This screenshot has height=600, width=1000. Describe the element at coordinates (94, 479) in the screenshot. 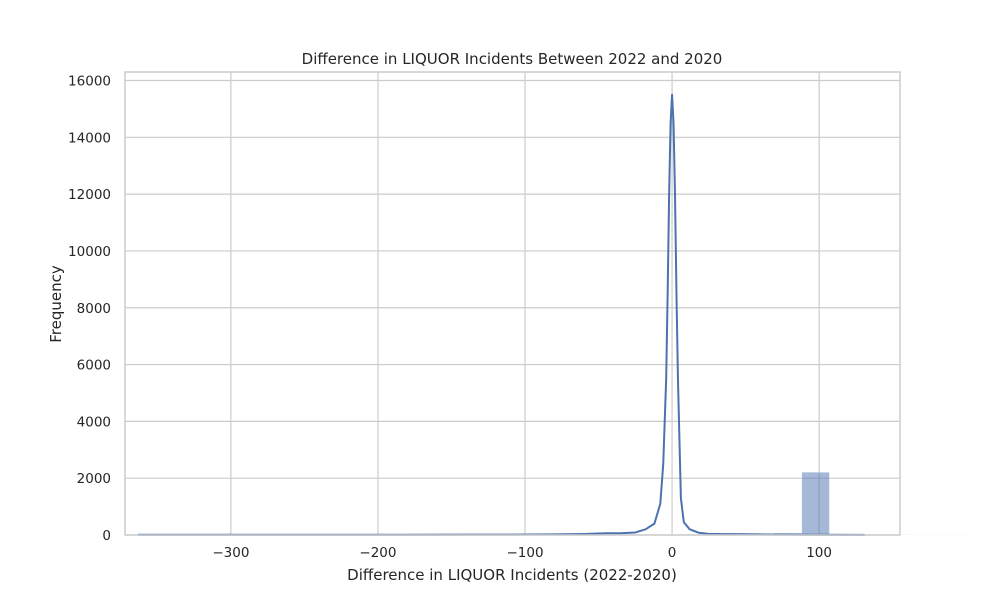

I see `y-tick-label: 2000` at that location.